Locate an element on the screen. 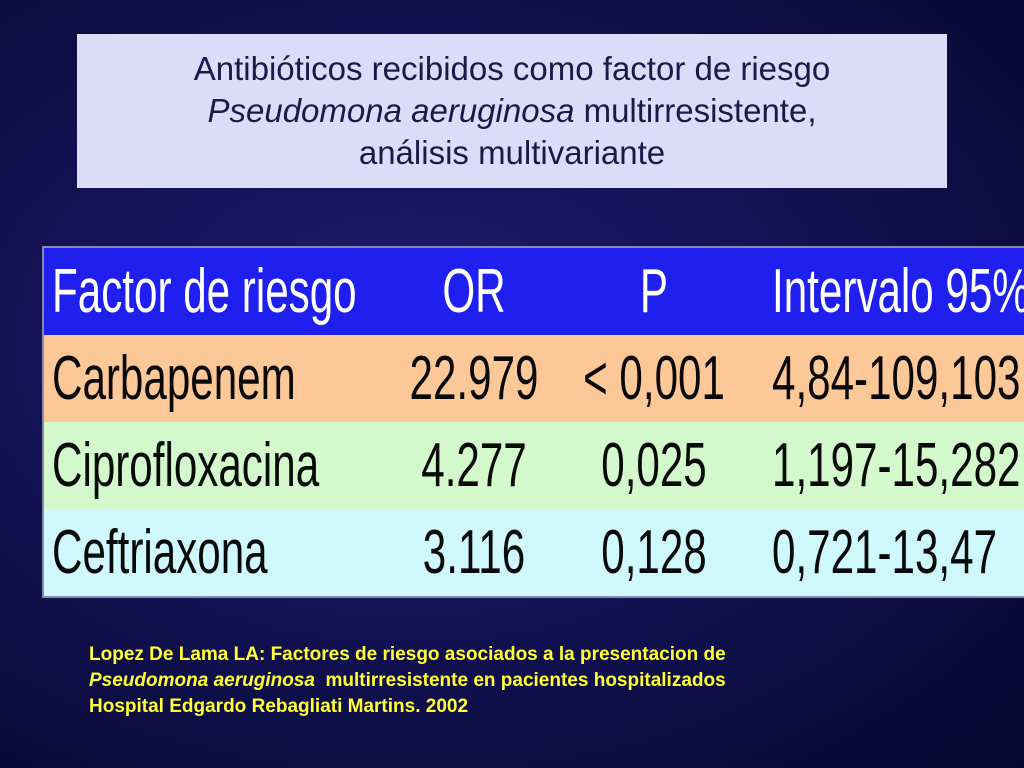 The image size is (1024, 768). table-row: Carbapenem 22.979 < 0,001 4,84-109,103 is located at coordinates (534, 378).